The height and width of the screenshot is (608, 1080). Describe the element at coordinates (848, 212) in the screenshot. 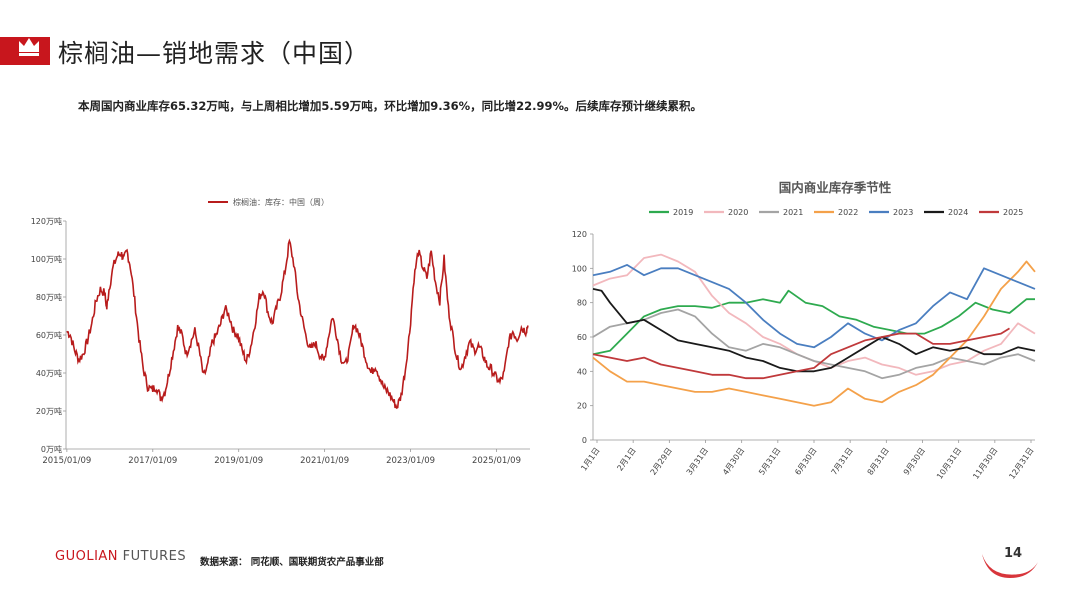

I see `chart2-legend-label: 2022` at that location.